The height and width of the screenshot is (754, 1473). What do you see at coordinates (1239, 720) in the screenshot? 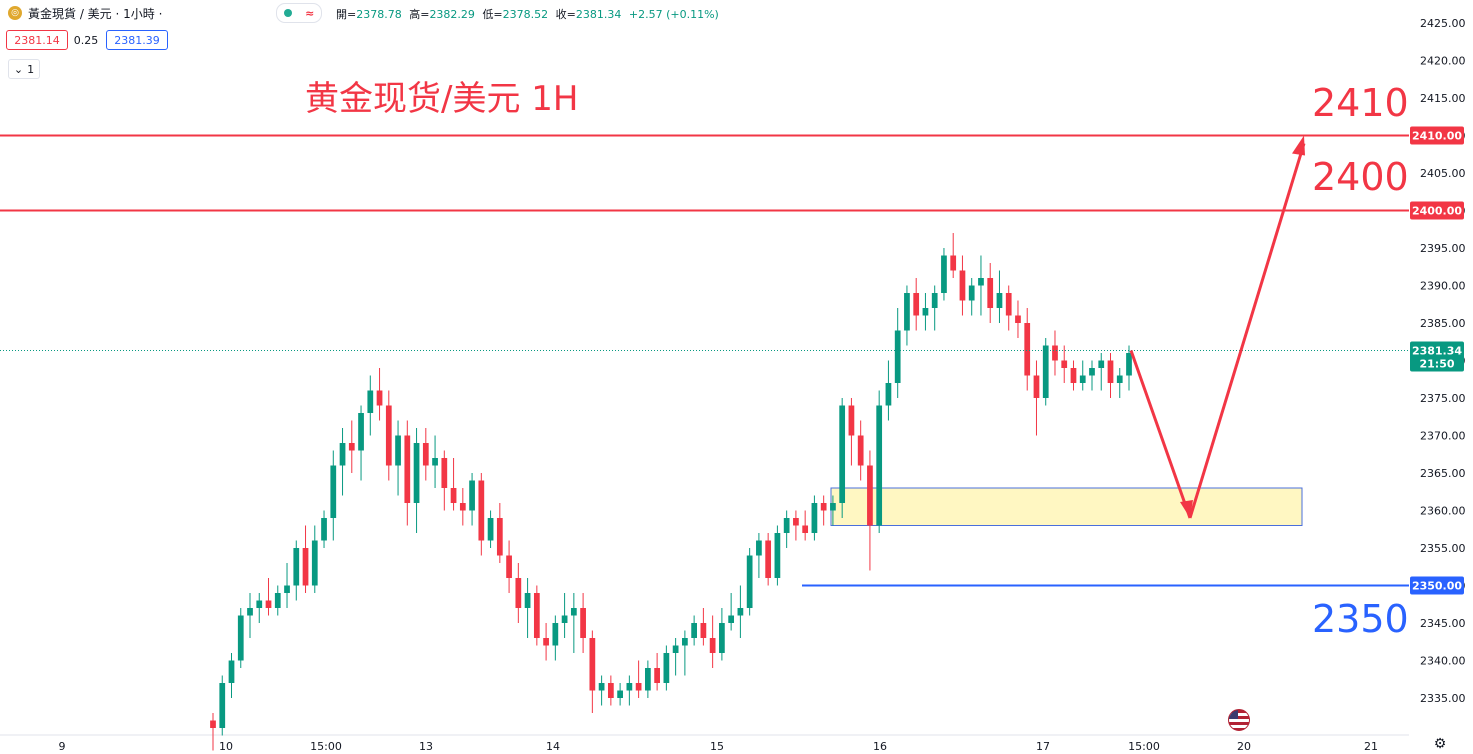
I see `us-flag-icon` at bounding box center [1239, 720].